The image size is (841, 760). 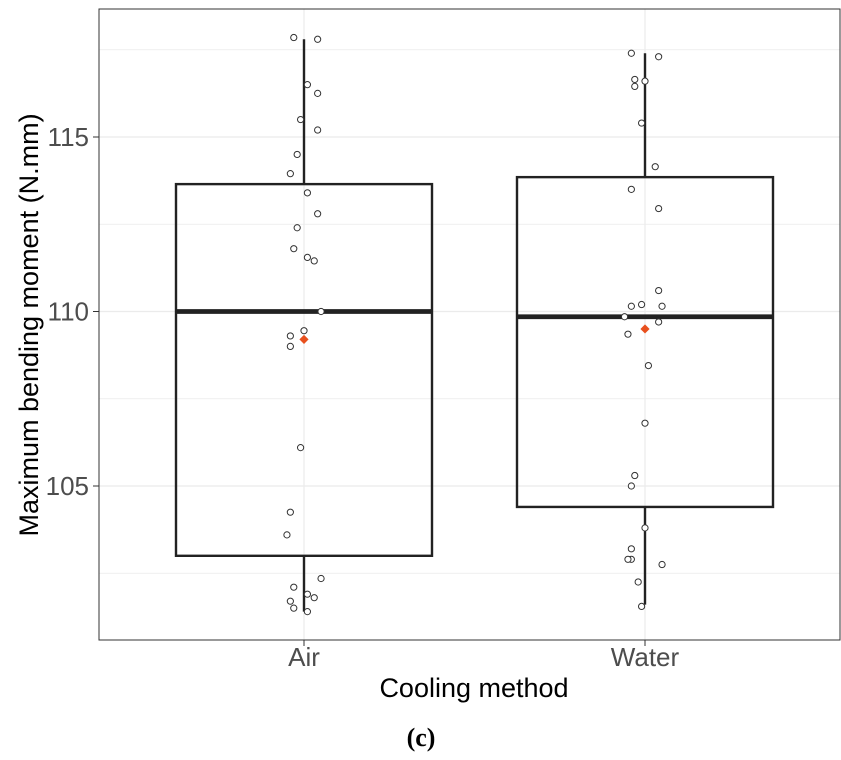 I want to click on mean-marker-water, so click(x=645, y=329).